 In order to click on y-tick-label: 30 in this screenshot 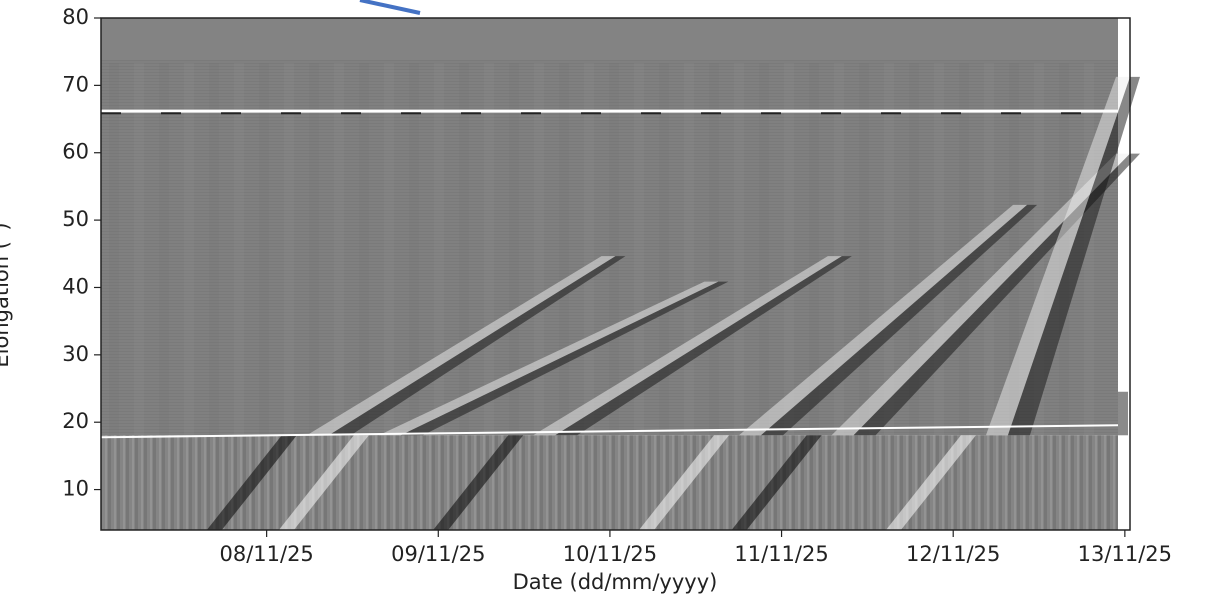, I will do `click(75, 354)`.